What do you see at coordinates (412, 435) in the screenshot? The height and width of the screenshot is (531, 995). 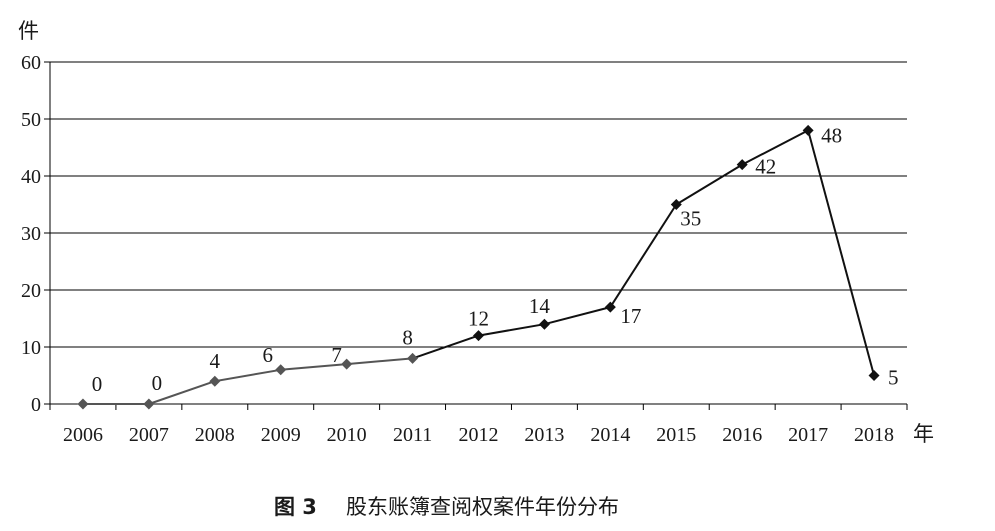 I see `x-tick-label: 2011` at bounding box center [412, 435].